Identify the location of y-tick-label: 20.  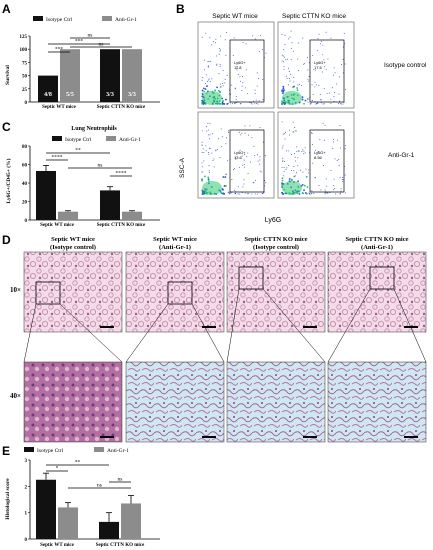
(25, 203).